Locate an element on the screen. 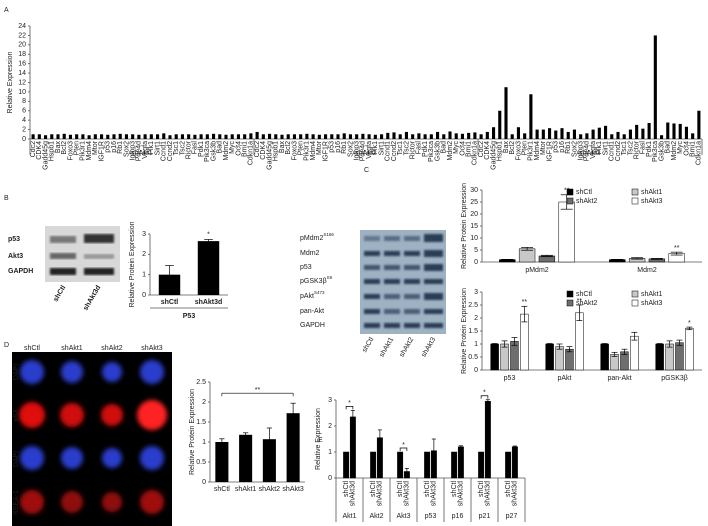 The image size is (708, 526). blot-row-label: Mdm2 is located at coordinates (310, 253).